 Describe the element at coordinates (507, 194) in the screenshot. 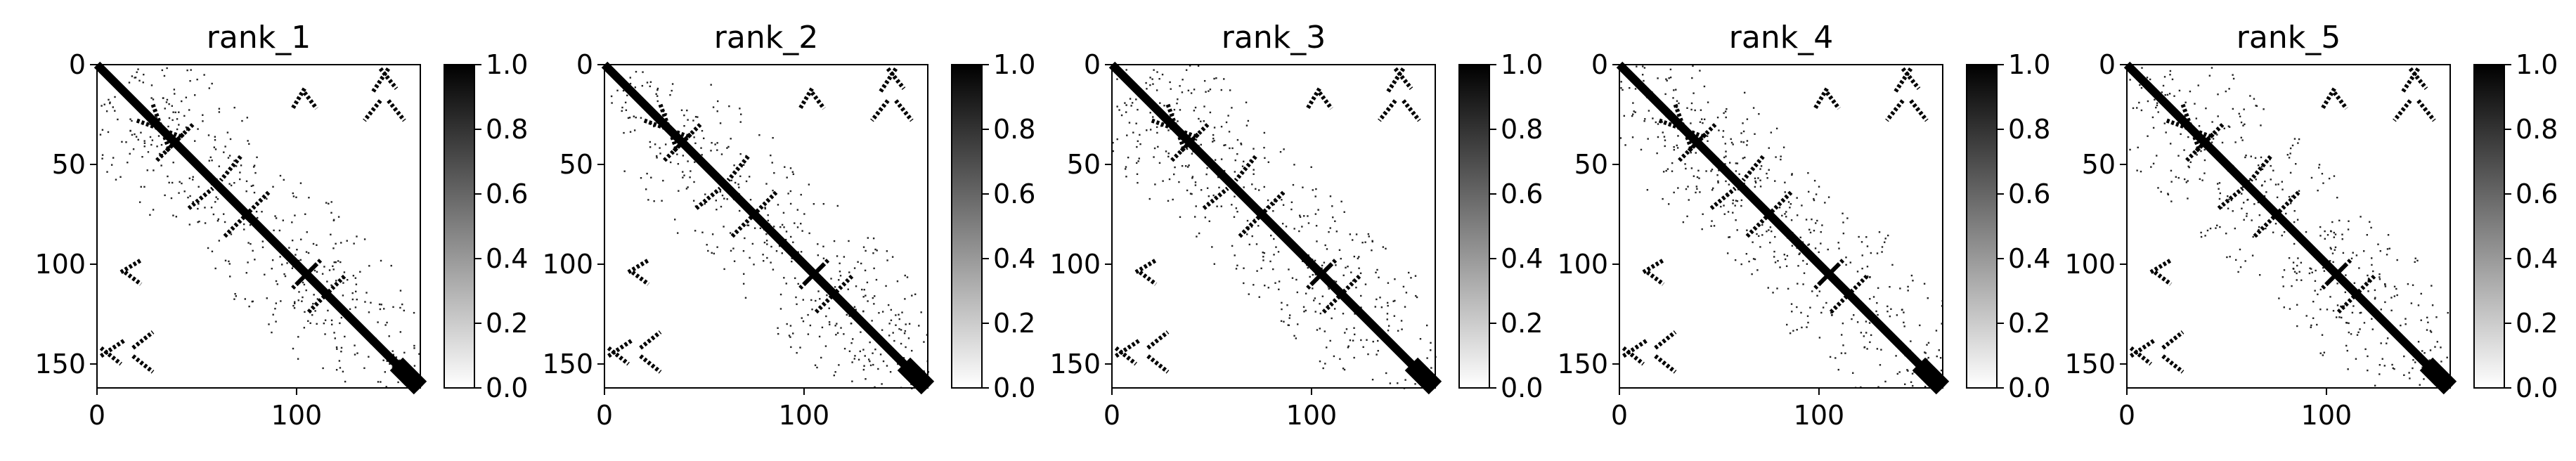

I see `colorbar-tick-label: 0.6` at that location.